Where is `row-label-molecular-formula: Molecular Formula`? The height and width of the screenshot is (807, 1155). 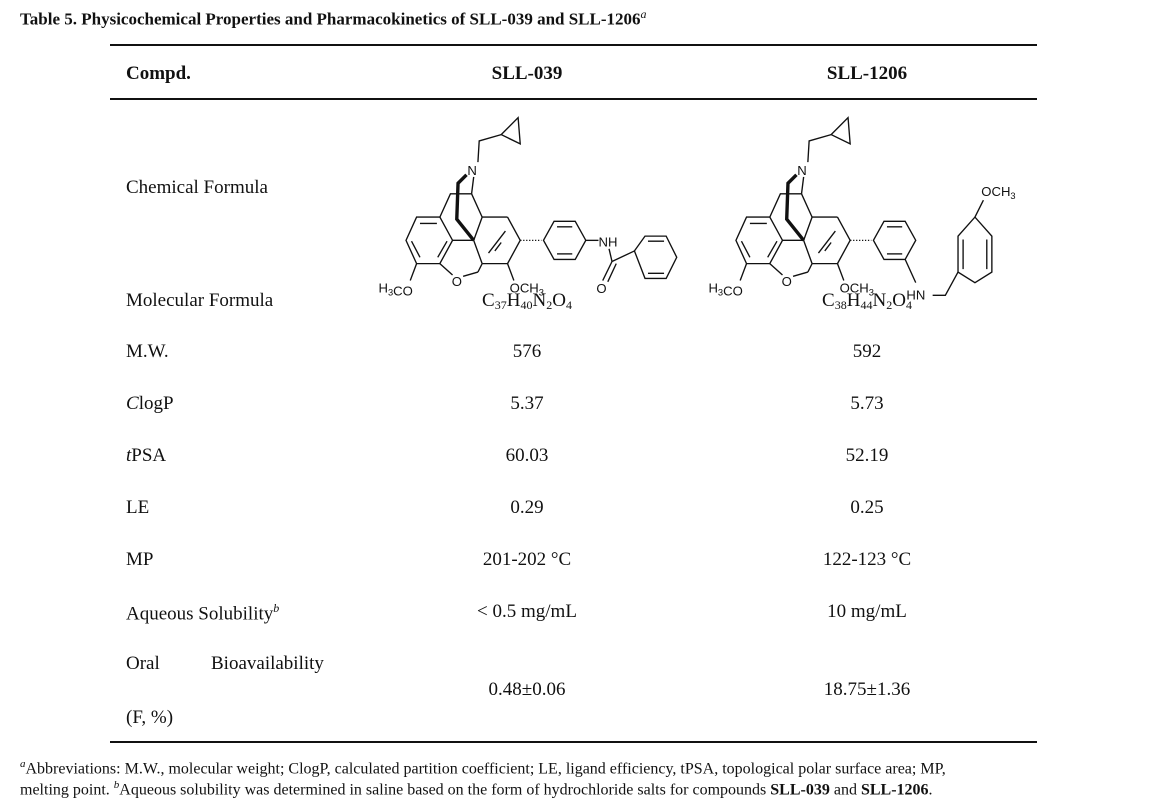
row-label-molecular-formula: Molecular Formula is located at coordinates (200, 300).